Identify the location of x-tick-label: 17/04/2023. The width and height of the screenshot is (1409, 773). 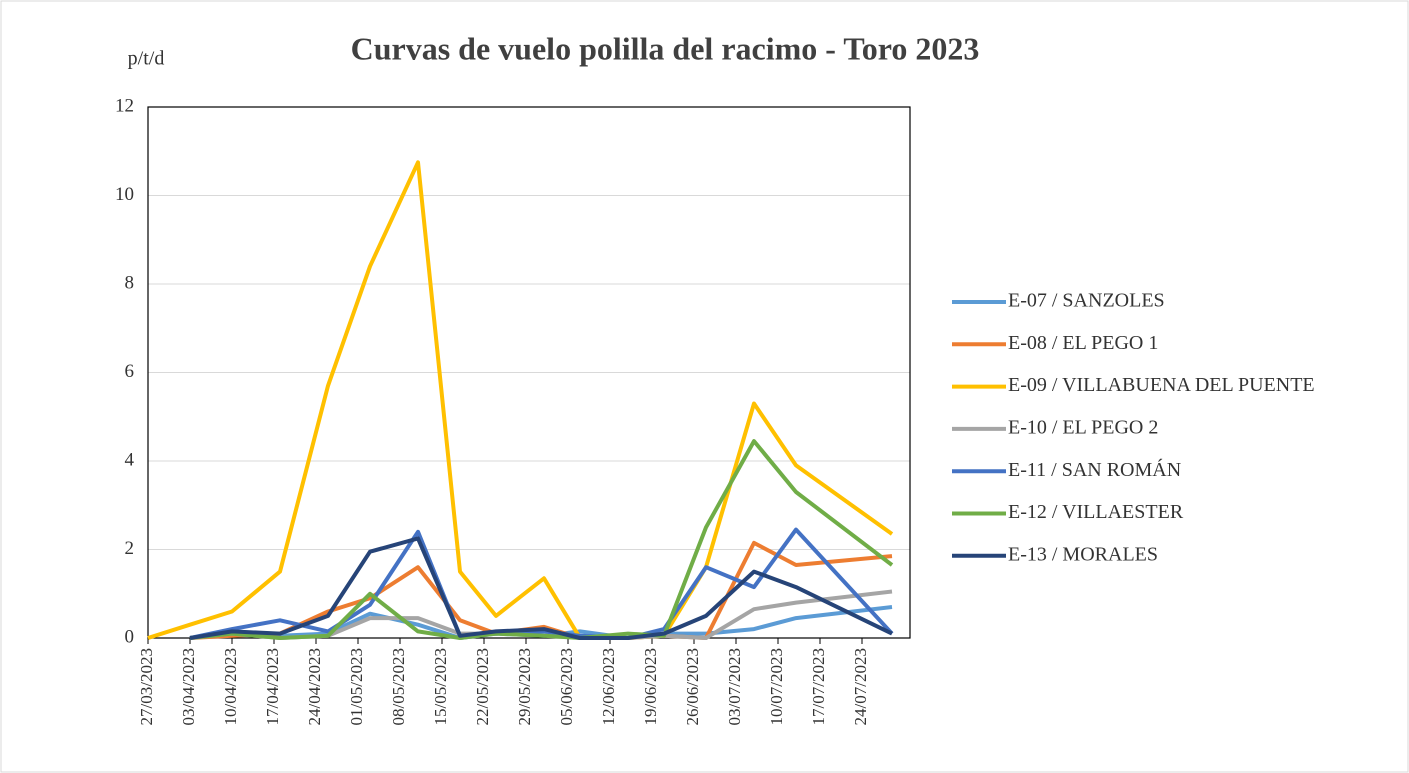
(272, 686).